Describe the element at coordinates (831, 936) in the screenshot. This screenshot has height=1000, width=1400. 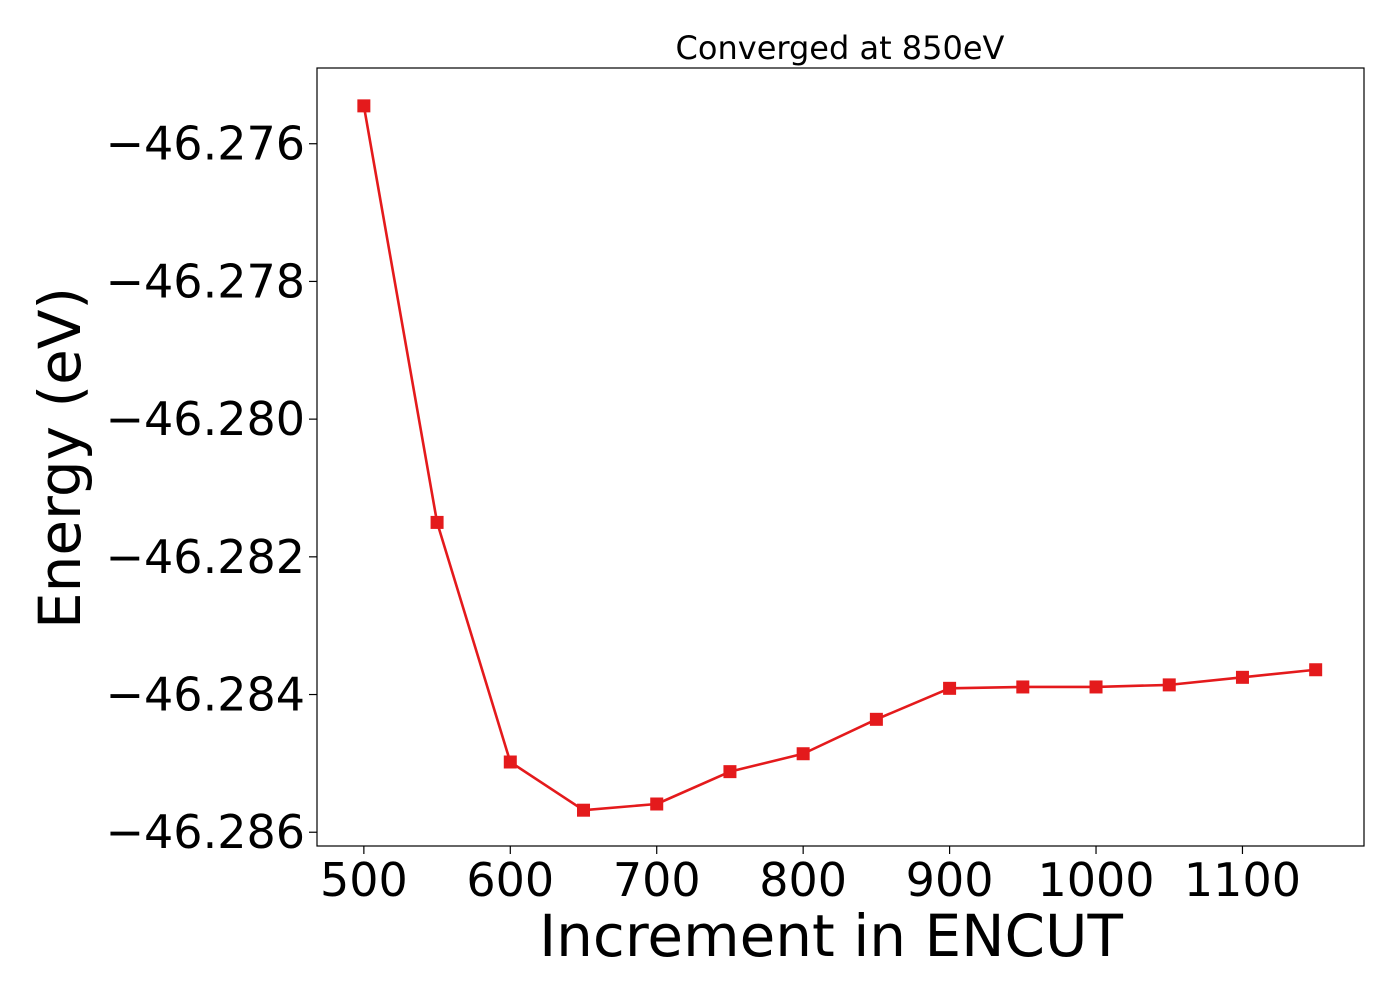
I see `x-axis-title: Increment in ENCUT` at that location.